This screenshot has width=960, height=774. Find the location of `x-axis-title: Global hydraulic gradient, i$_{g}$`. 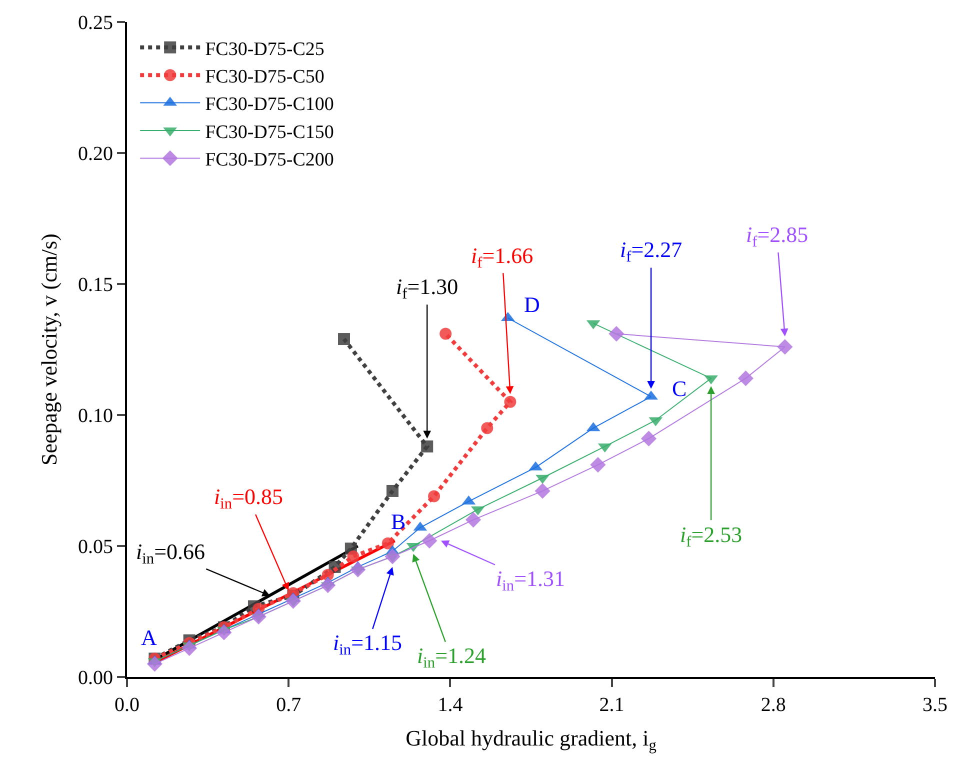

x-axis-title: Global hydraulic gradient, i$_{g}$ is located at coordinates (531, 739).